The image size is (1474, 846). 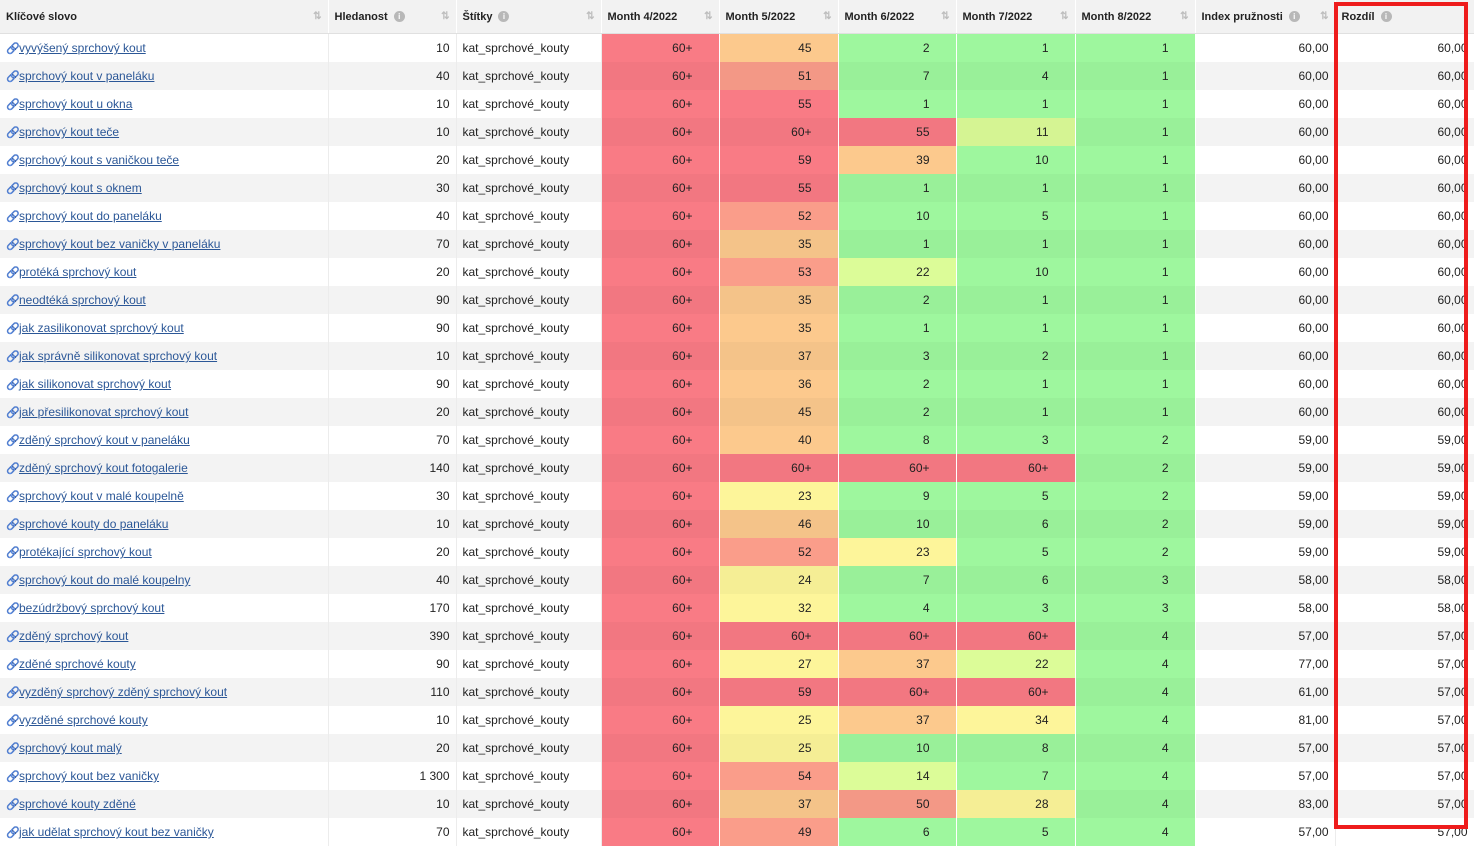 What do you see at coordinates (1015, 17) in the screenshot?
I see `column-header-6: Month 7/2022⇅` at bounding box center [1015, 17].